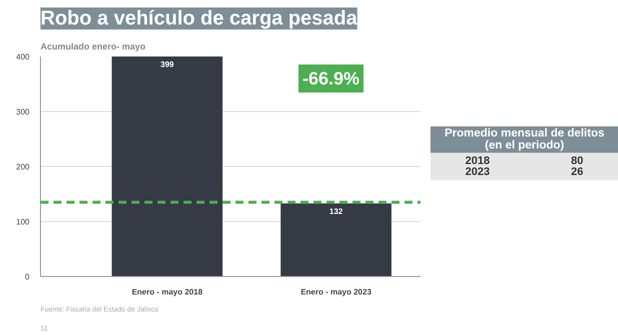  I want to click on y-tick-label: 200, so click(23, 167).